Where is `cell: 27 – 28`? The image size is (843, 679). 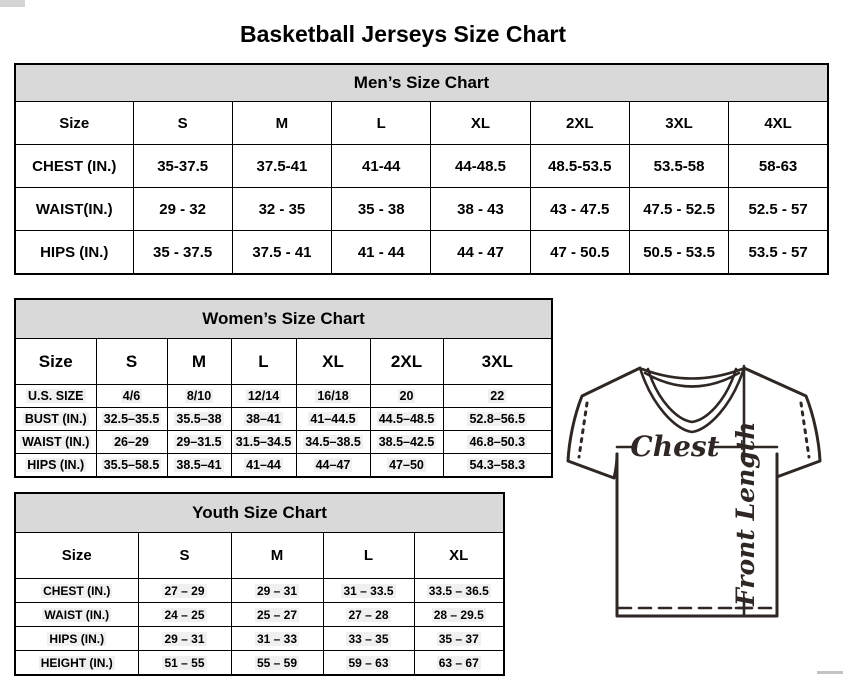 cell: 27 – 28 is located at coordinates (368, 614).